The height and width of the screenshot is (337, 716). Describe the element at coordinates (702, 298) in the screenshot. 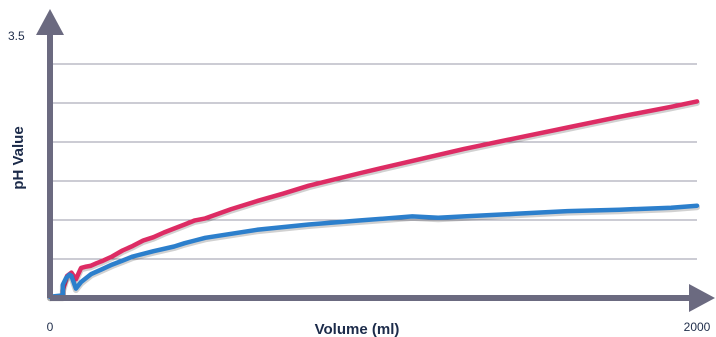

I see `x-axis-arrow-icon` at that location.